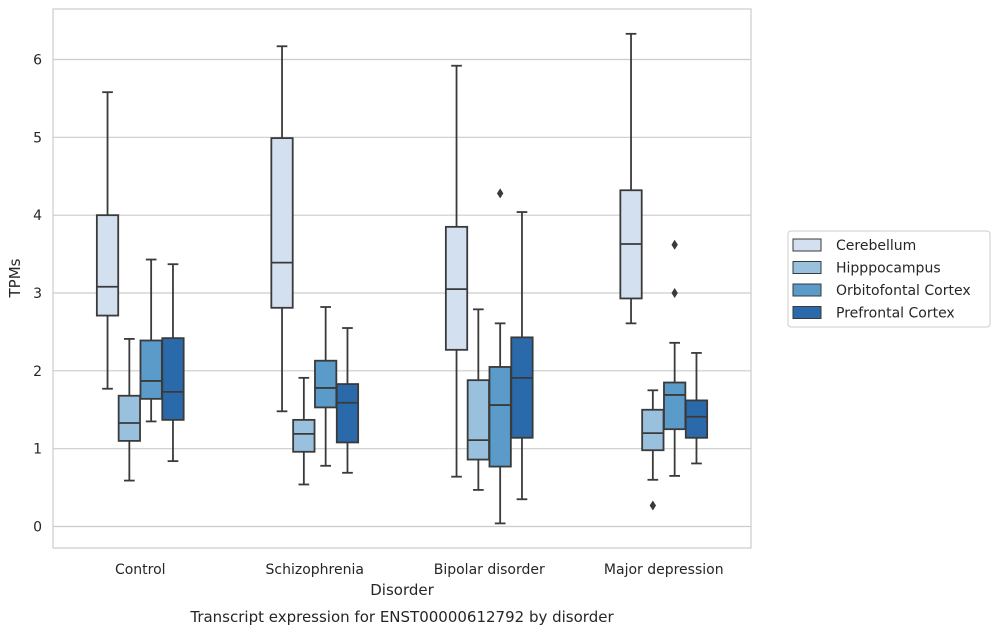  What do you see at coordinates (402, 590) in the screenshot?
I see `x-axis-label: Disorder` at bounding box center [402, 590].